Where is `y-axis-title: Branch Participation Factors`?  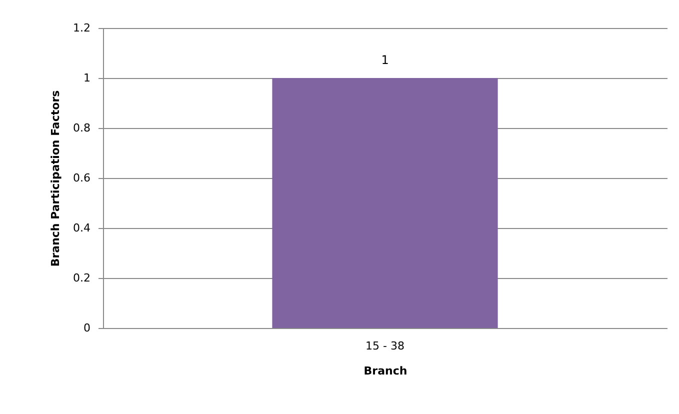 y-axis-title: Branch Participation Factors is located at coordinates (55, 178).